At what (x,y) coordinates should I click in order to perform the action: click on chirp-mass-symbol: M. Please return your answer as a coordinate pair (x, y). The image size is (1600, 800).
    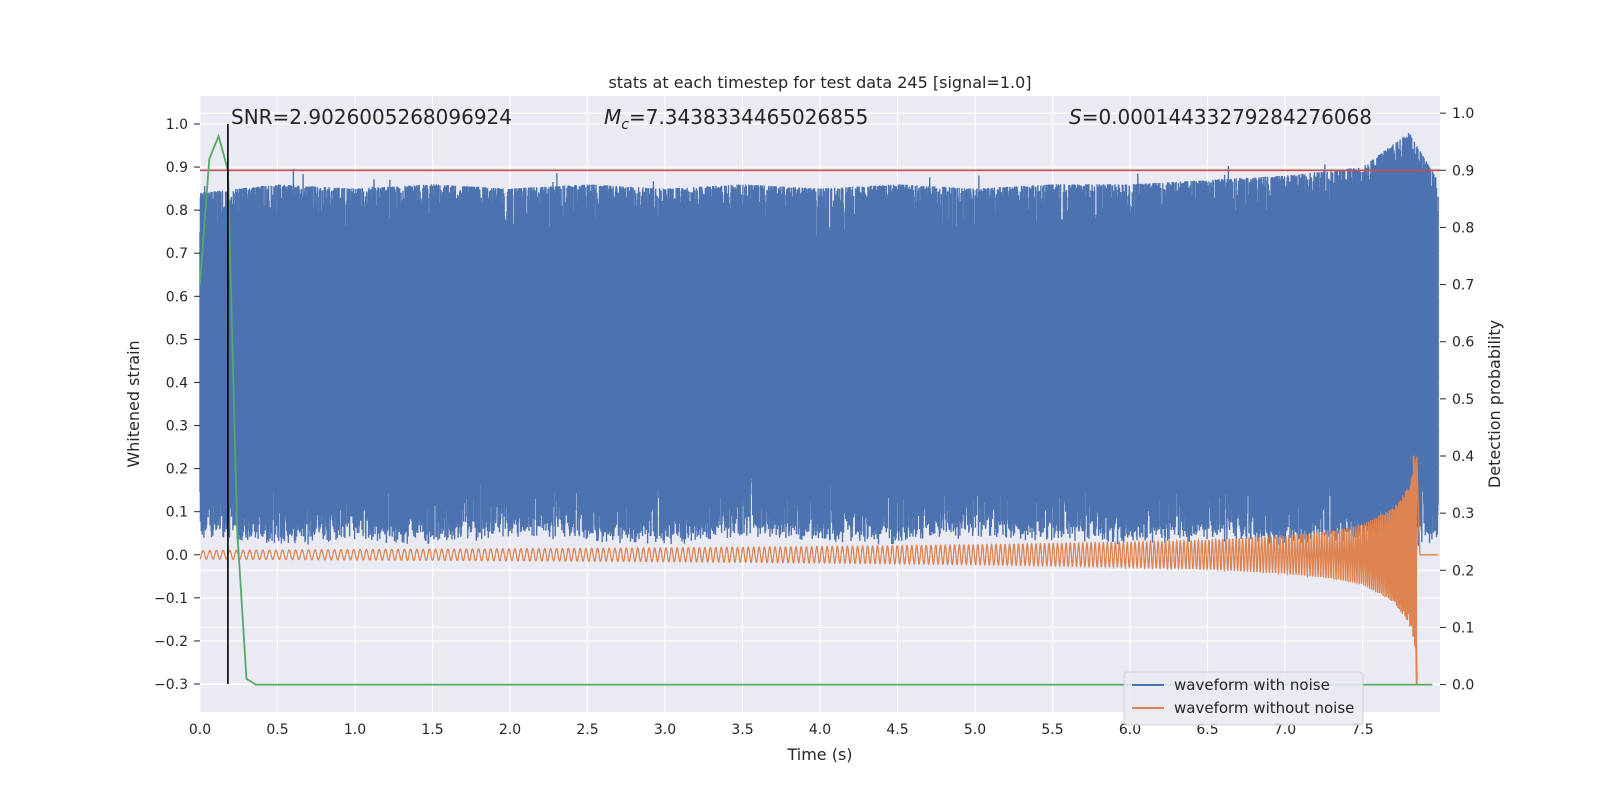
    Looking at the image, I should click on (612, 117).